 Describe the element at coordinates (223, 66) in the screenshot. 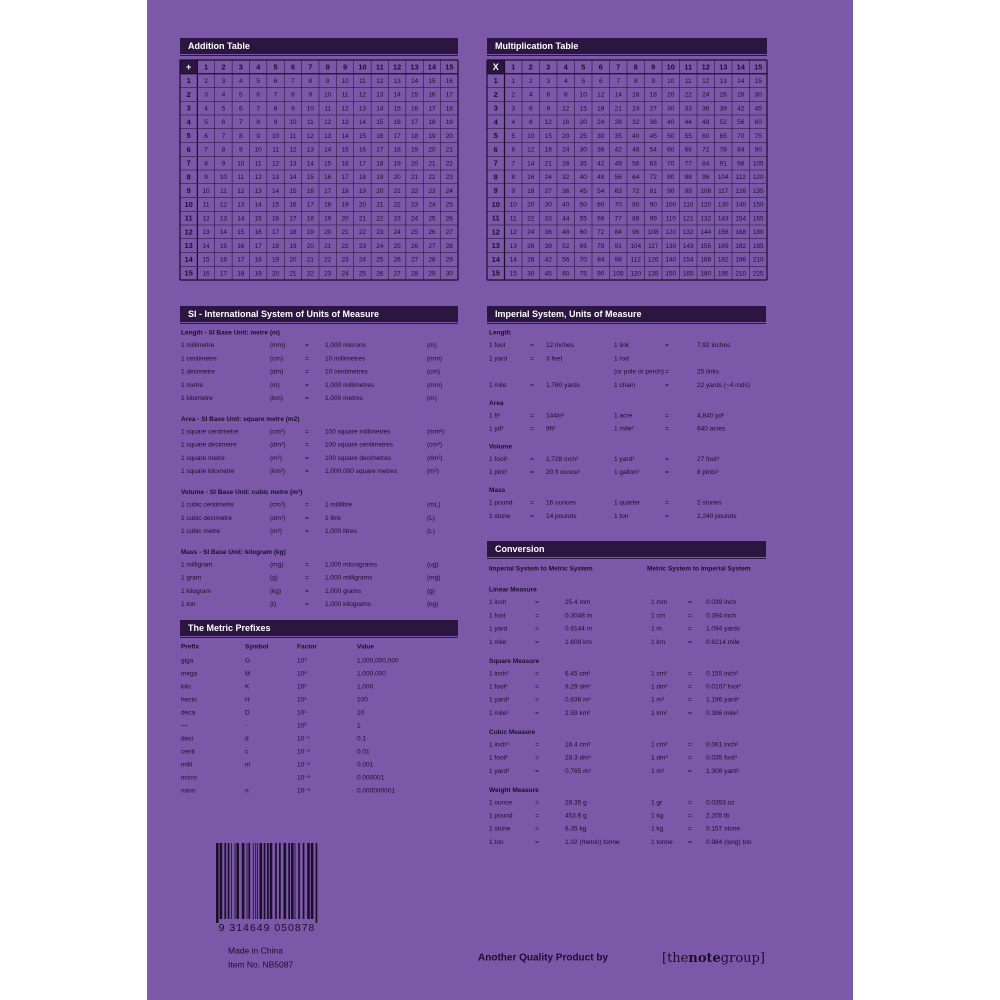

I see `table-header-cell: 2` at that location.